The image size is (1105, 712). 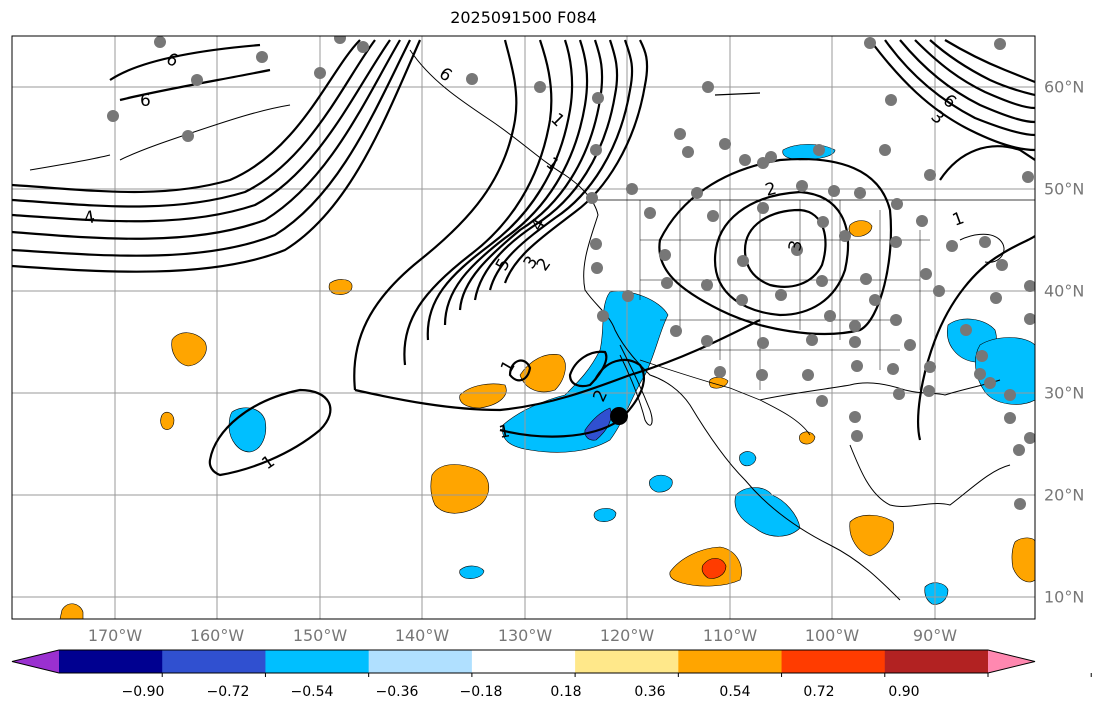 What do you see at coordinates (619, 416) in the screenshot?
I see `storm-location-marker` at bounding box center [619, 416].